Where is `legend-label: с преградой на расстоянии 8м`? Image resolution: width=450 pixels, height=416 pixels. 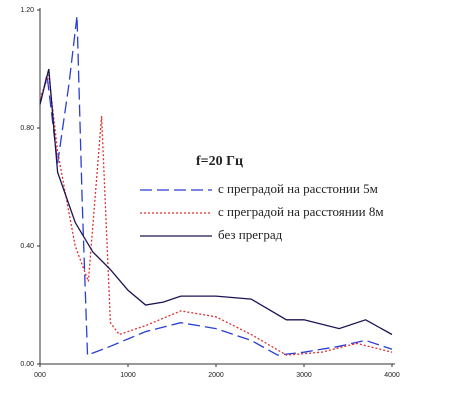 legend-label: с преградой на расстоянии 8м is located at coordinates (301, 211).